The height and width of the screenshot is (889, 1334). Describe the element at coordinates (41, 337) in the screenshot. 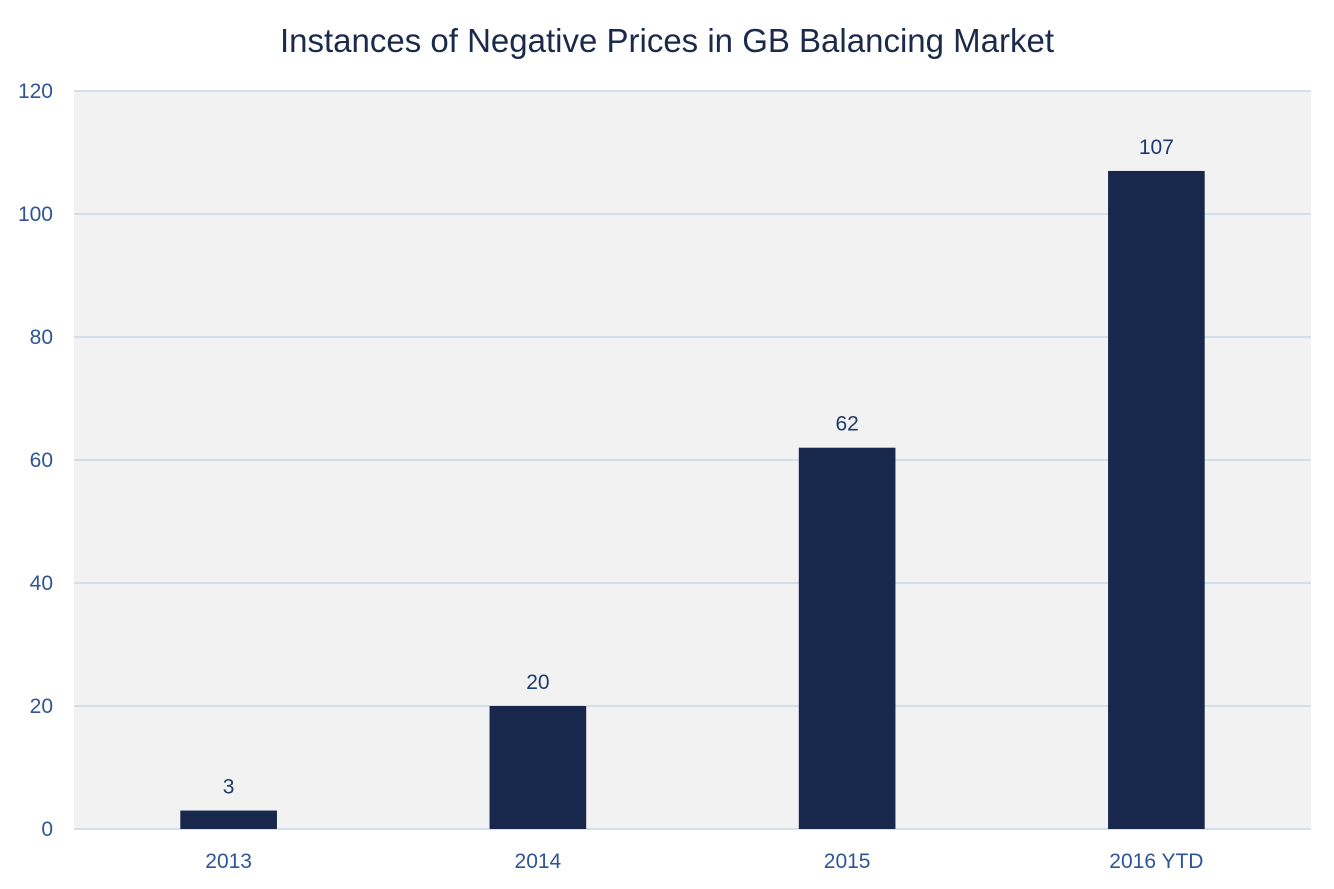

I see `y-tick-label: 80` at that location.